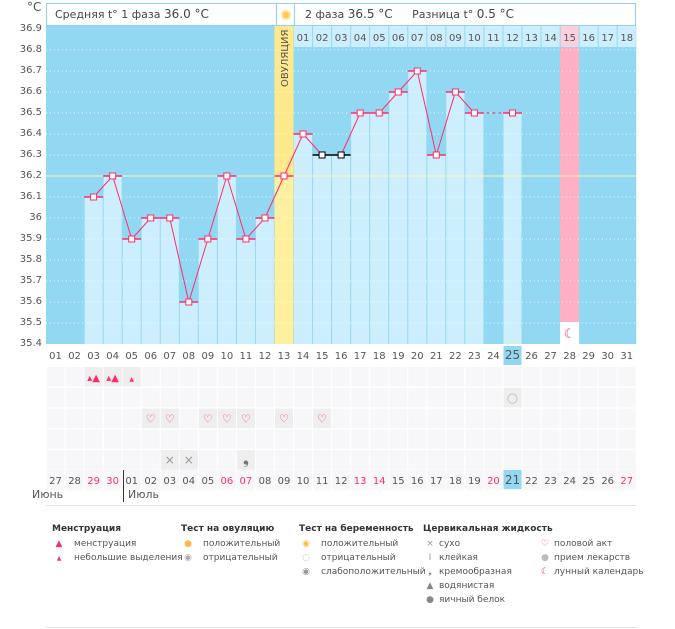 The image size is (675, 629). I want to click on calendar-date: 06, so click(227, 481).